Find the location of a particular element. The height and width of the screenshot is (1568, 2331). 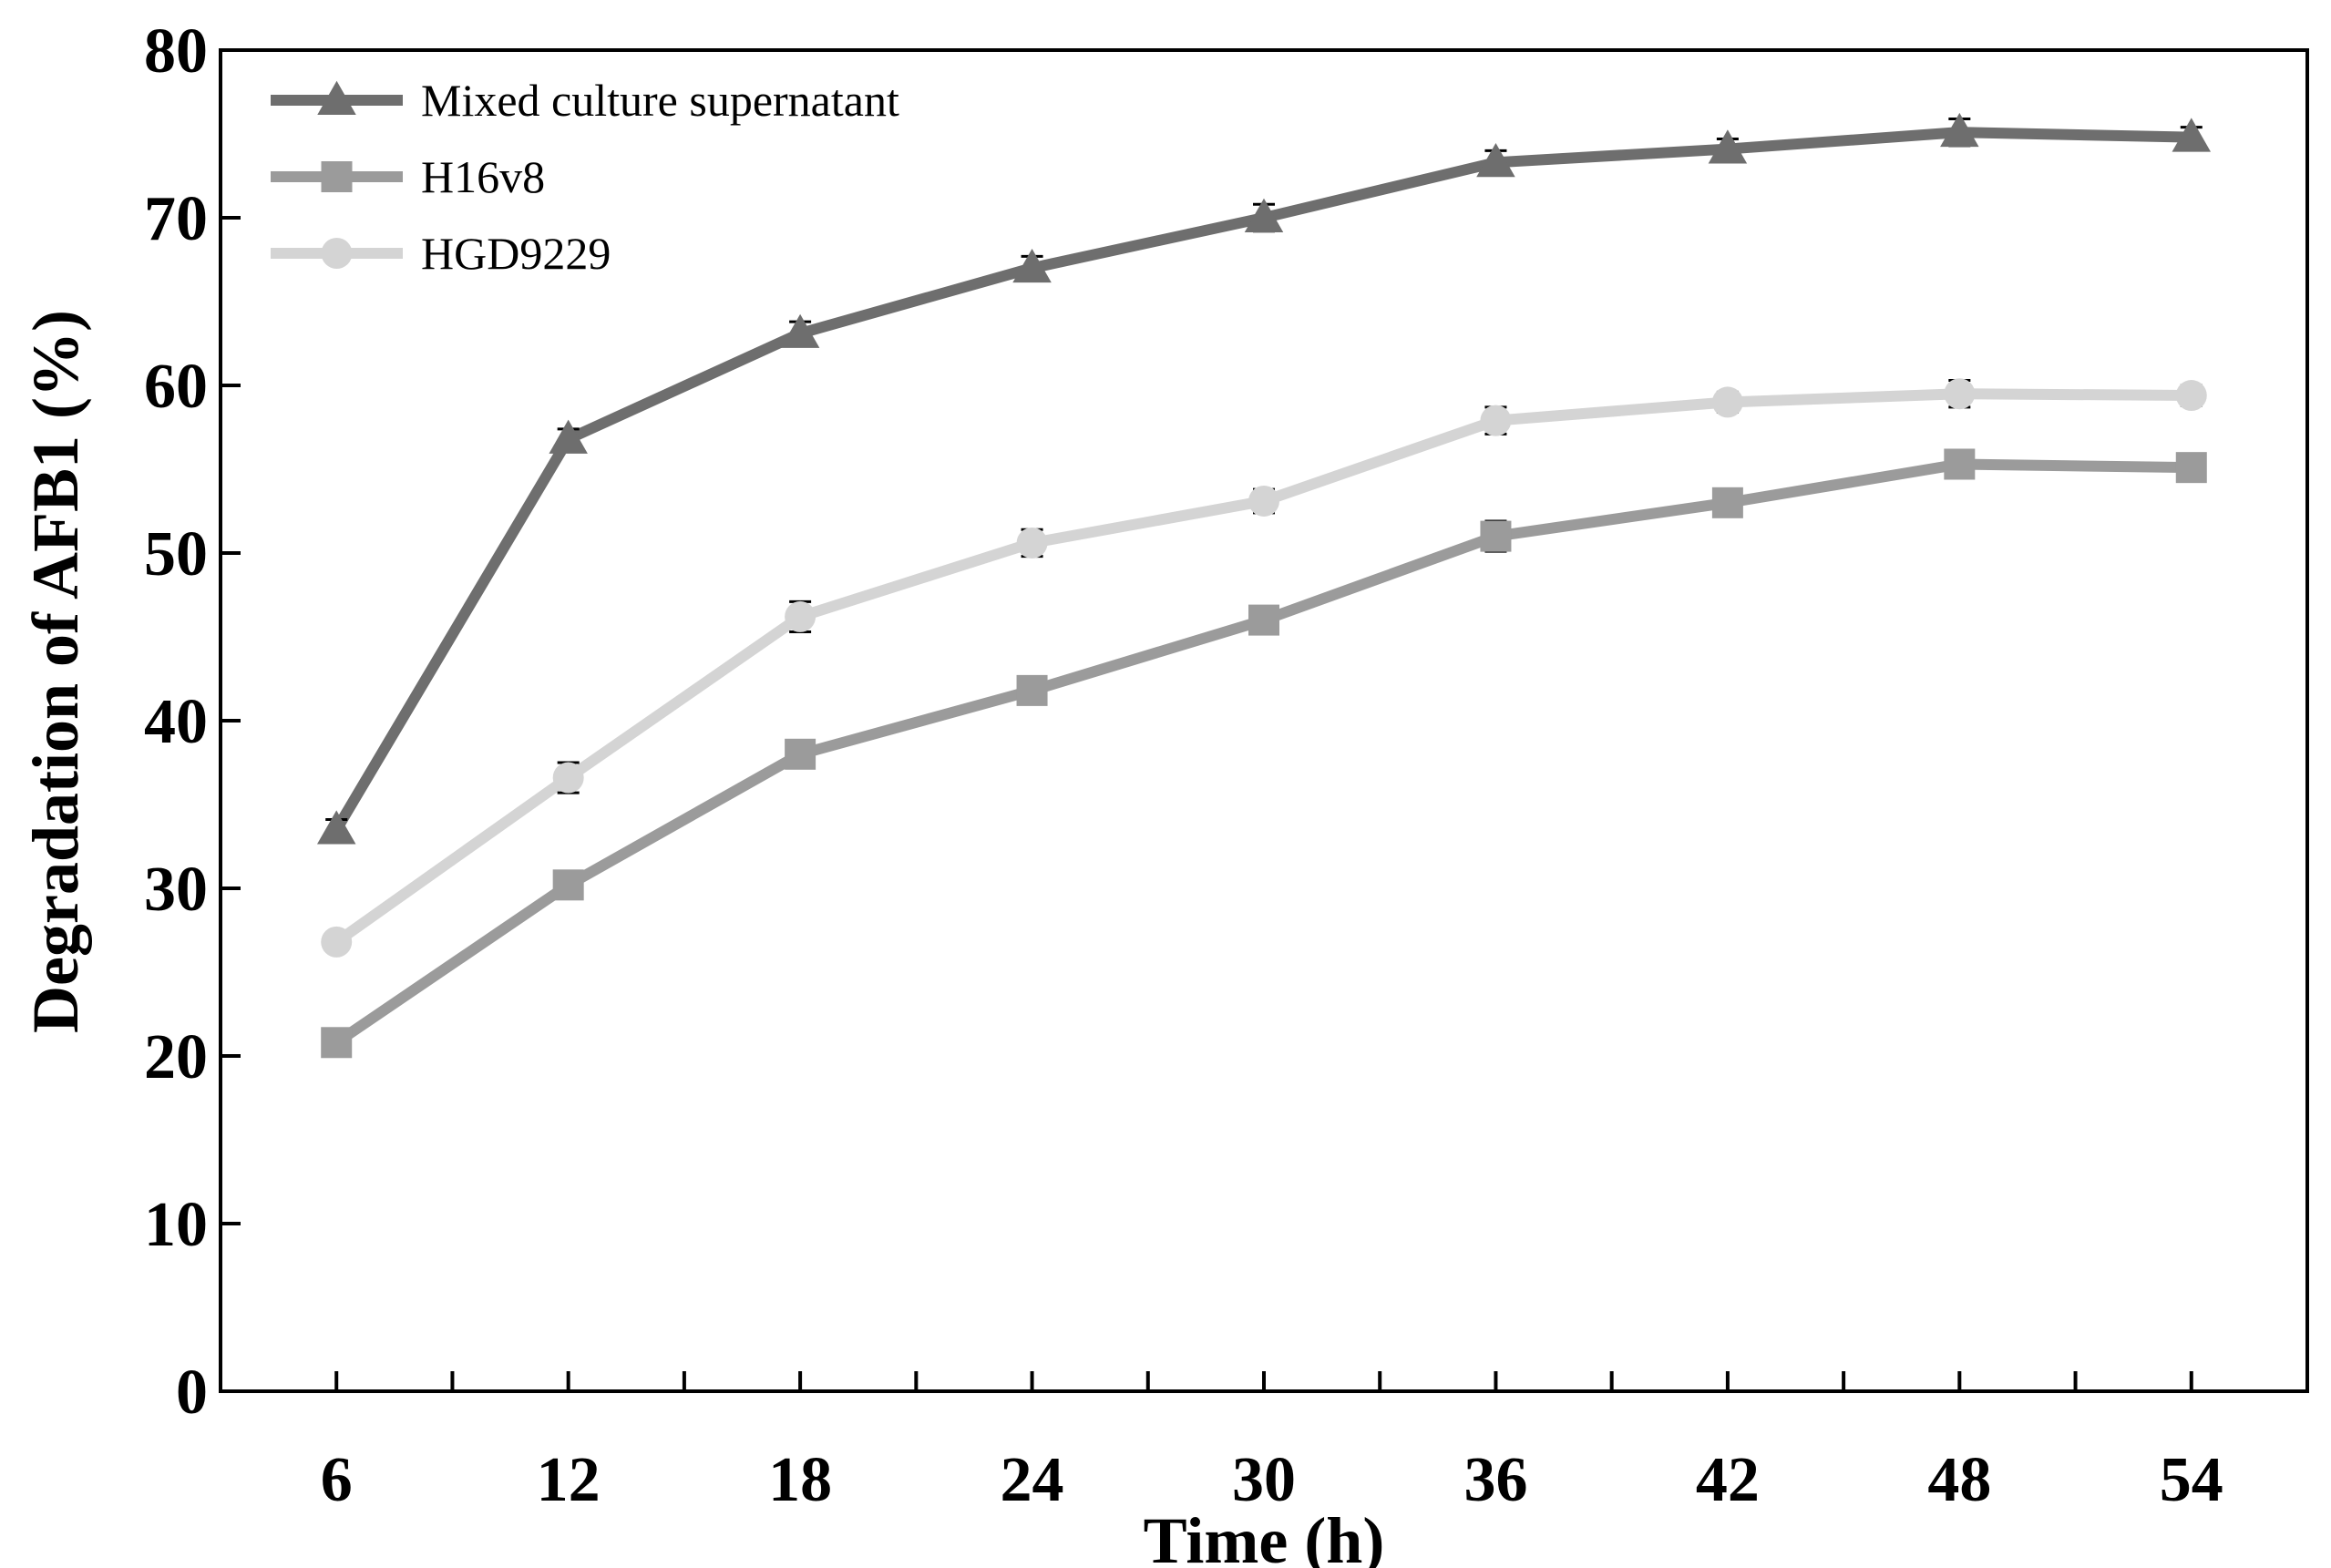

y-tick-label: 80 is located at coordinates (176, 51).